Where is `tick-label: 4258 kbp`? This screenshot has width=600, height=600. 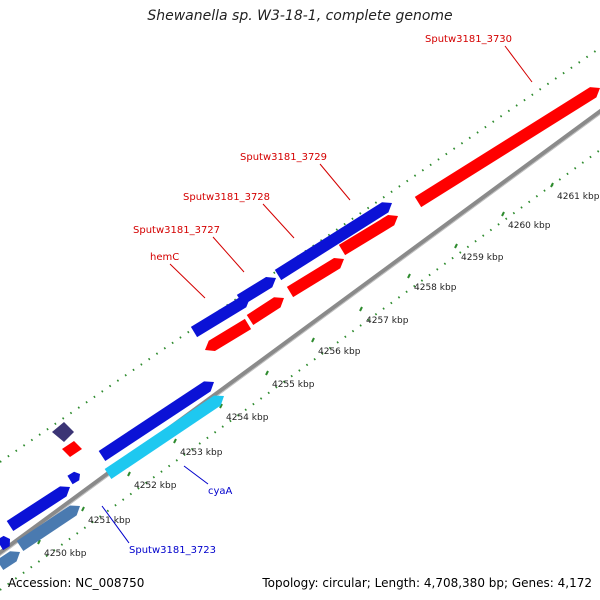 tick-label: 4258 kbp is located at coordinates (435, 288).